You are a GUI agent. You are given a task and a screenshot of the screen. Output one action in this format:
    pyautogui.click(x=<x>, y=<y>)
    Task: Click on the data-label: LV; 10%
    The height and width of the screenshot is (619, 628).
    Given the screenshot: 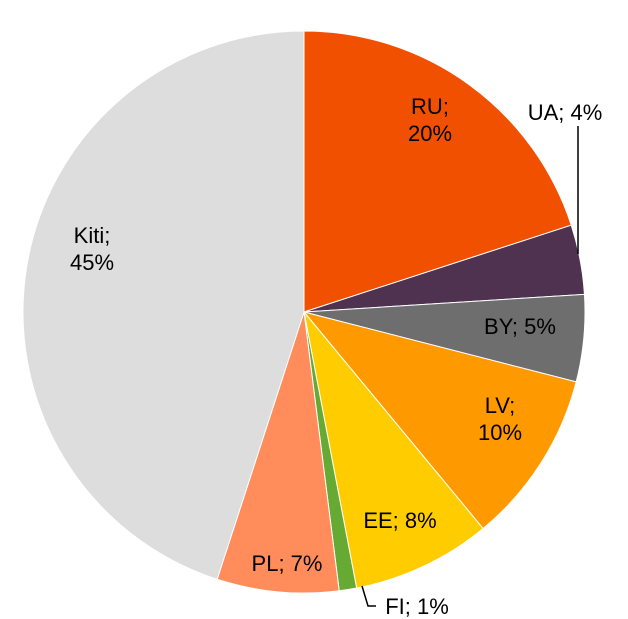 What is the action you would take?
    pyautogui.click(x=500, y=419)
    